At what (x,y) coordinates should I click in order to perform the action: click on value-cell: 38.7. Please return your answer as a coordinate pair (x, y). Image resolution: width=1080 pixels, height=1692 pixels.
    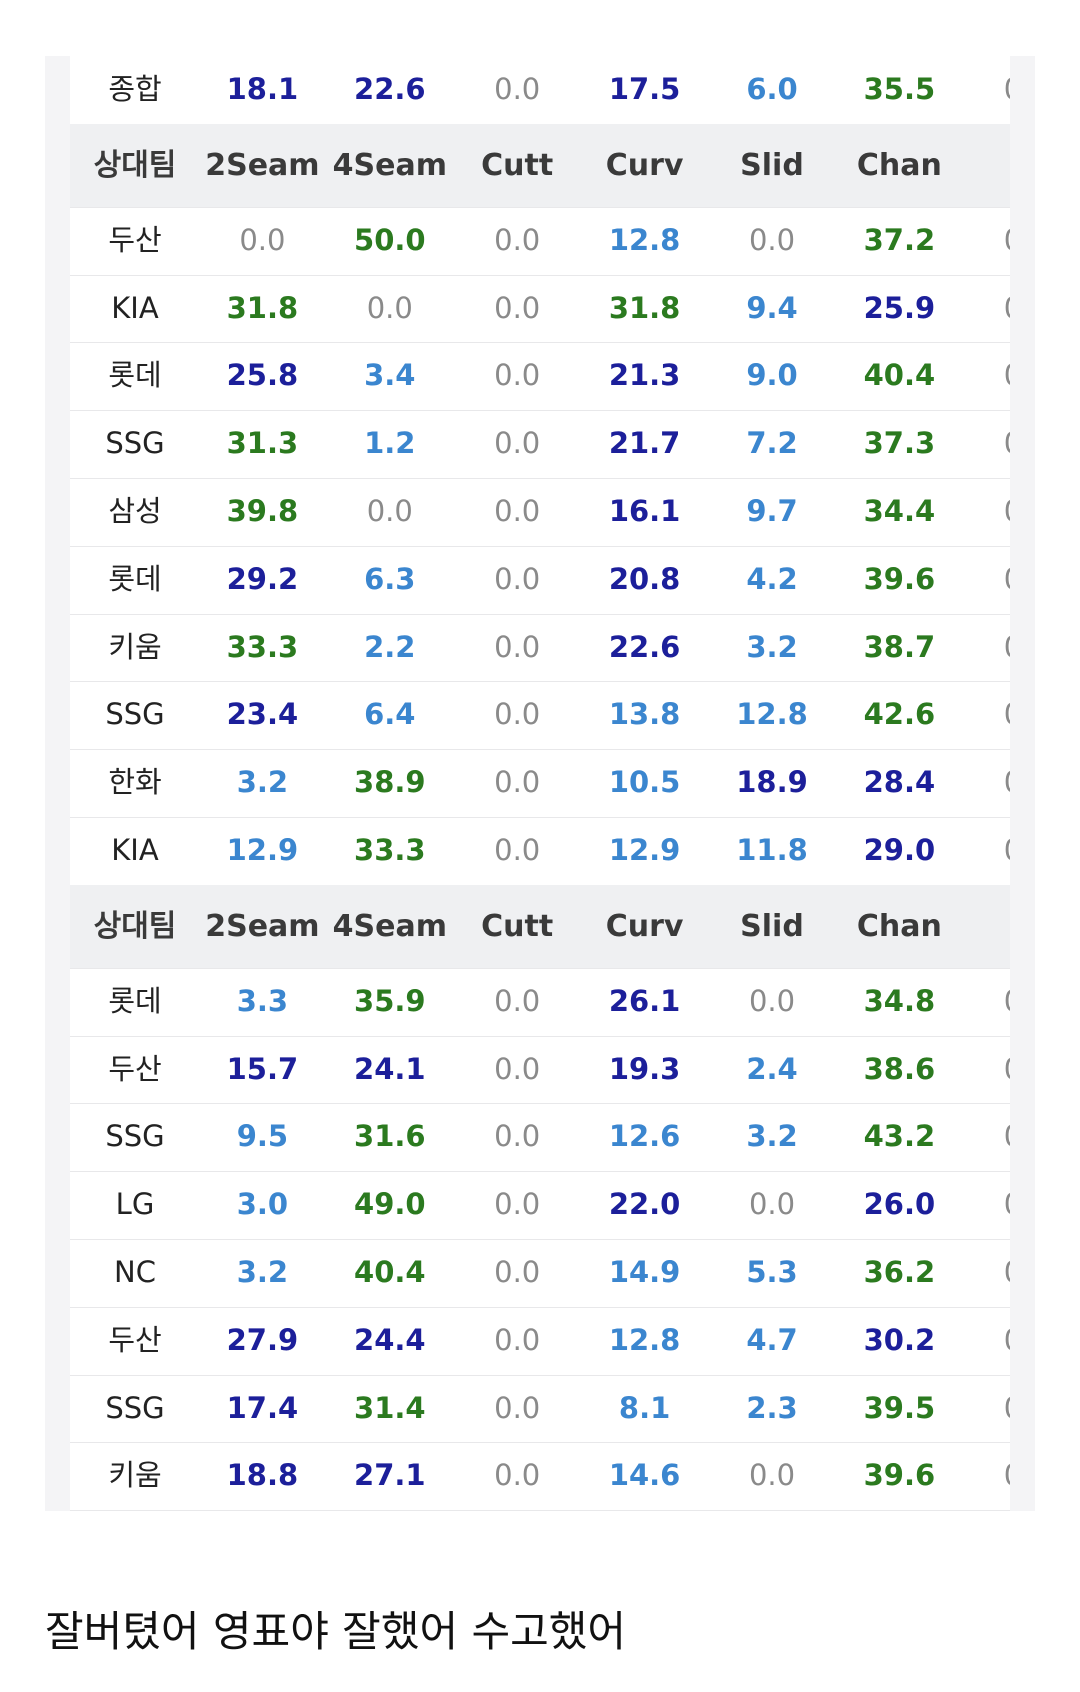
    Looking at the image, I should click on (899, 646).